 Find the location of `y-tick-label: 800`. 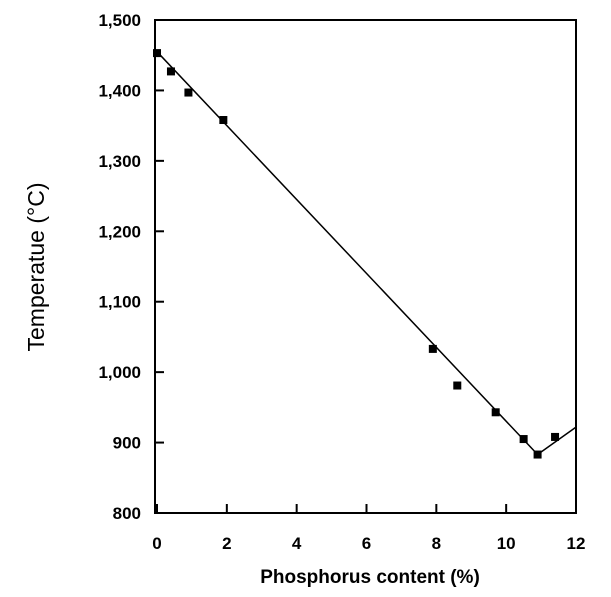

y-tick-label: 800 is located at coordinates (127, 513).